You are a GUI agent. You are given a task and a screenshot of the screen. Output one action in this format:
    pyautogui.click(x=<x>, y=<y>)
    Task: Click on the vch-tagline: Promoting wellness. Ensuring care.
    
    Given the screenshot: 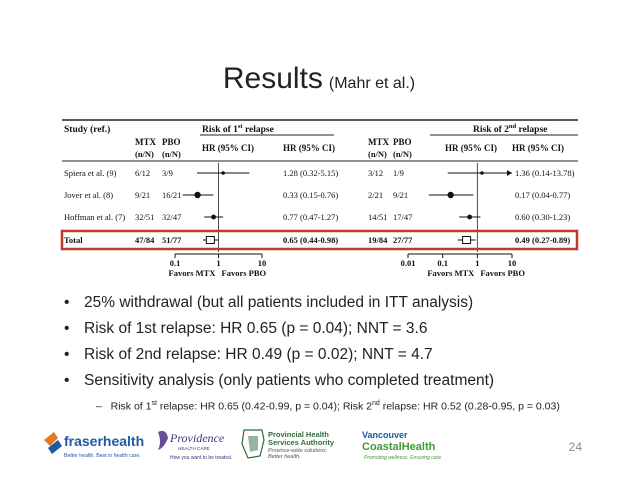 What is the action you would take?
    pyautogui.click(x=403, y=458)
    